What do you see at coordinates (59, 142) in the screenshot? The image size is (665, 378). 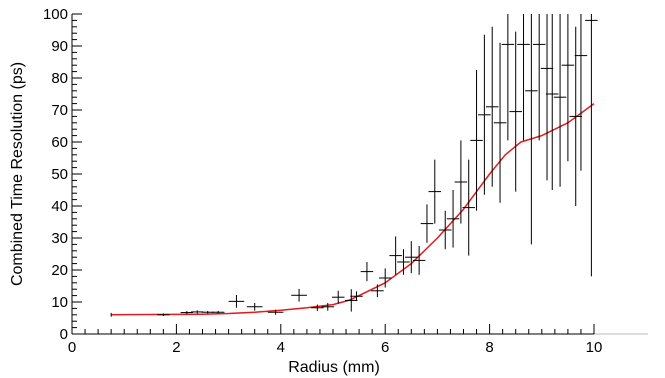 I see `y-tick-label: 60` at bounding box center [59, 142].